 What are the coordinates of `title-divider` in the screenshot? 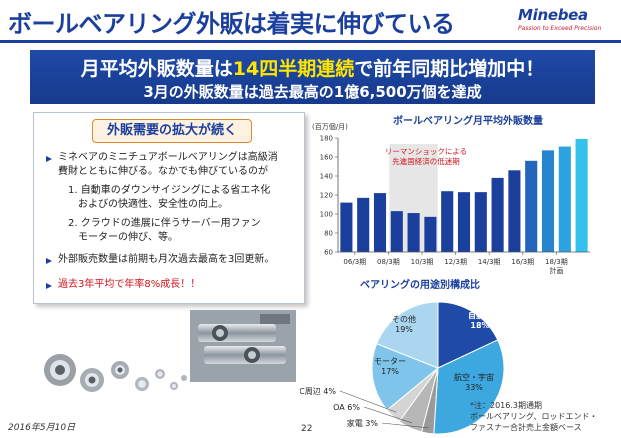 It's located at (310, 41).